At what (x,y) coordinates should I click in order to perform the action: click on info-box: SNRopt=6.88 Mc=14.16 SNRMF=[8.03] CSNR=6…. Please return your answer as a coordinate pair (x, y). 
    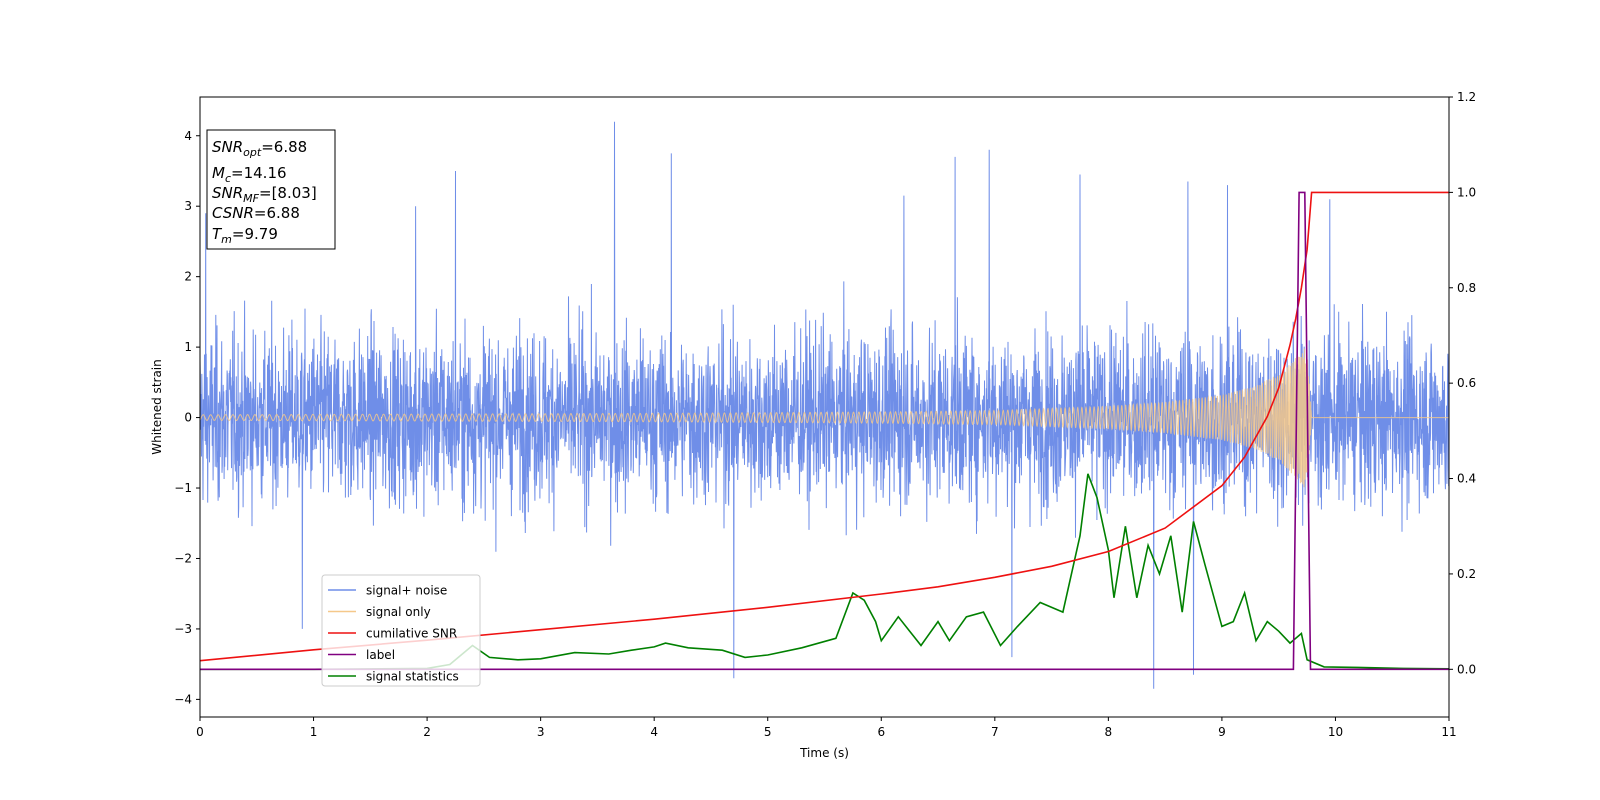
    Looking at the image, I should click on (271, 189).